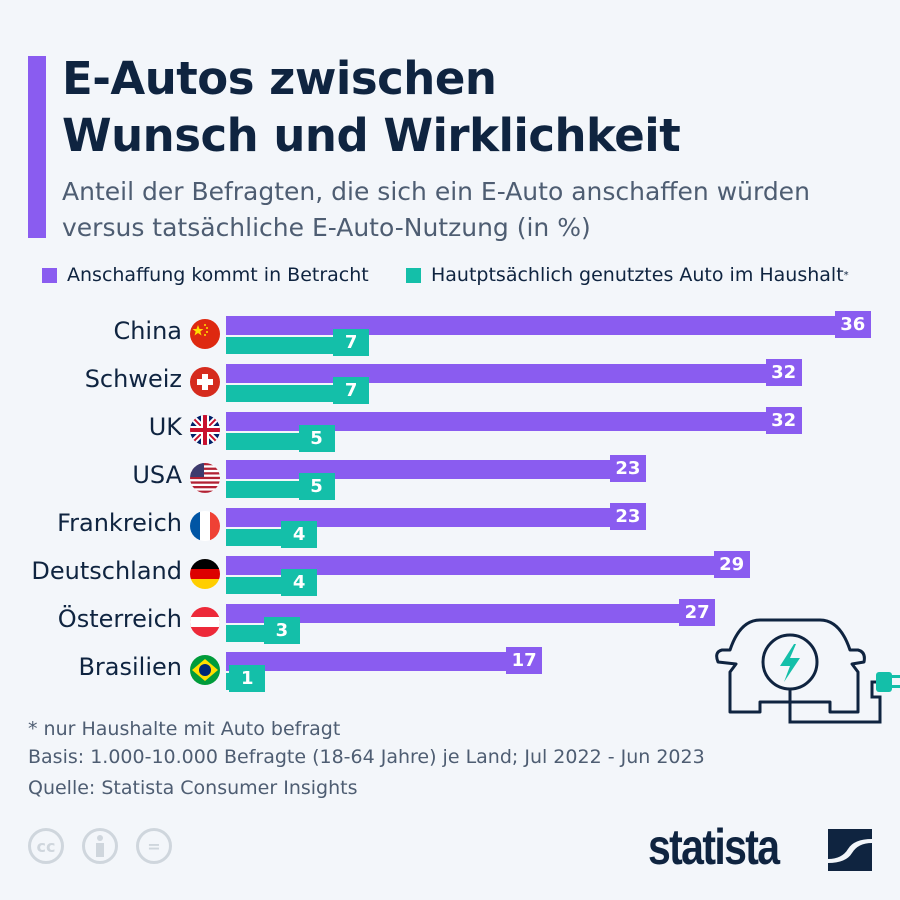 This screenshot has height=900, width=900. Describe the element at coordinates (852, 324) in the screenshot. I see `data-label: 36` at that location.